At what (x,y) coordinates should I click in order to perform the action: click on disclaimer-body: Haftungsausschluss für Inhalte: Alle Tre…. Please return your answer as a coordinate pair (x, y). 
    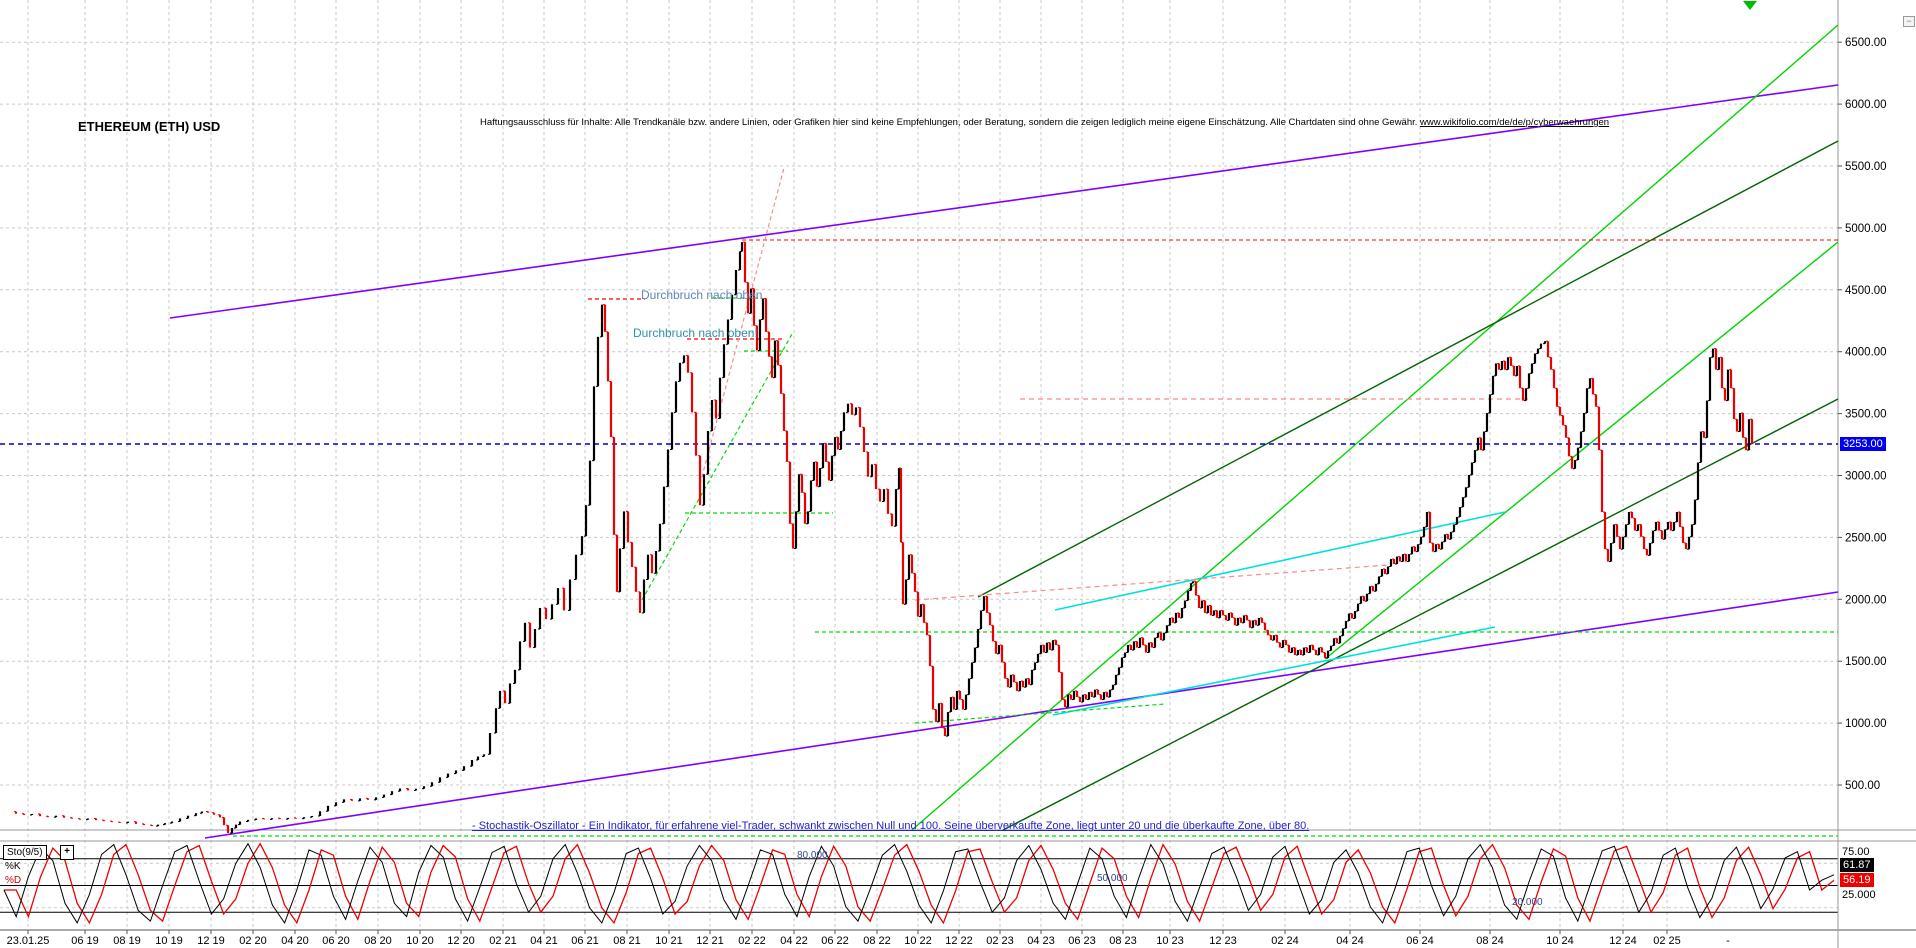
    Looking at the image, I should click on (950, 122).